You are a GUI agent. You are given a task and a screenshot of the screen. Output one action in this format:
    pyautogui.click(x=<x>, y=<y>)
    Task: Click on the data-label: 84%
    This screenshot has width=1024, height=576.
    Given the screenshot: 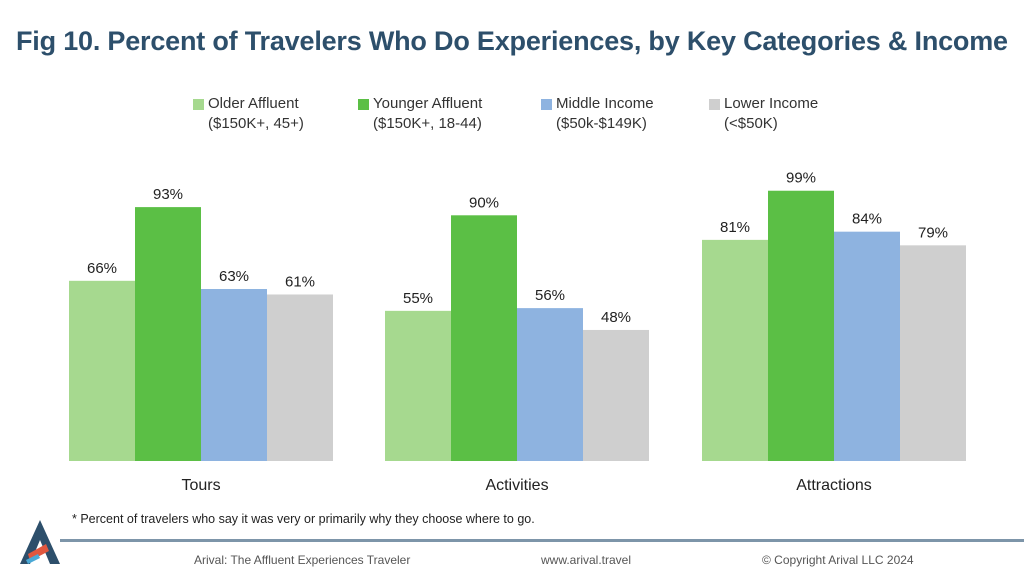 What is the action you would take?
    pyautogui.click(x=867, y=219)
    